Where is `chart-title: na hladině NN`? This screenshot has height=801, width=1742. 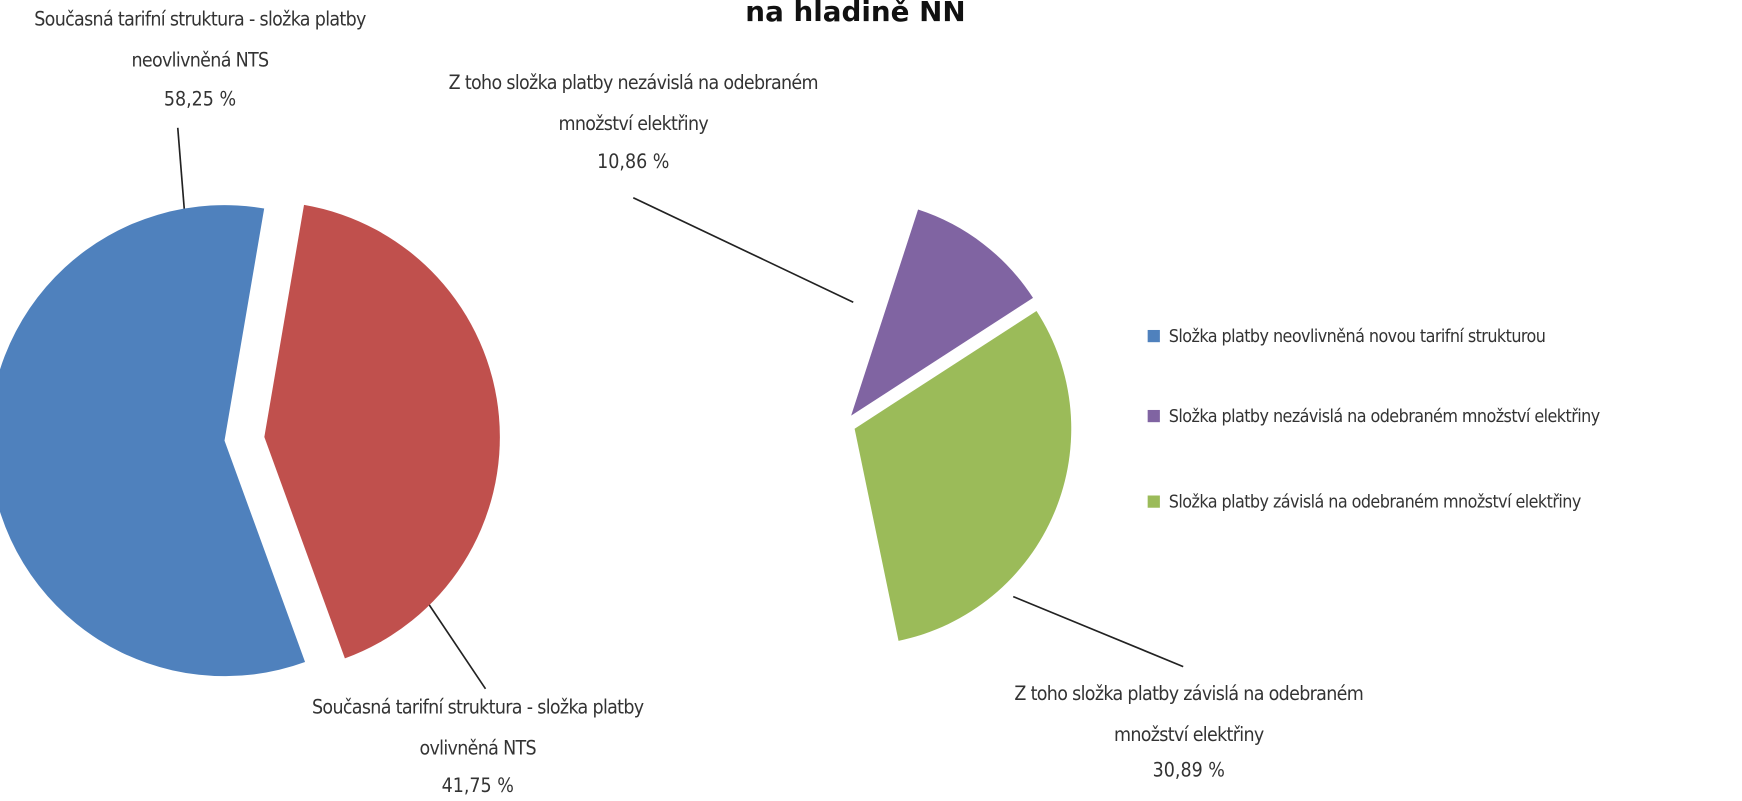
chart-title: na hladině NN is located at coordinates (855, 14).